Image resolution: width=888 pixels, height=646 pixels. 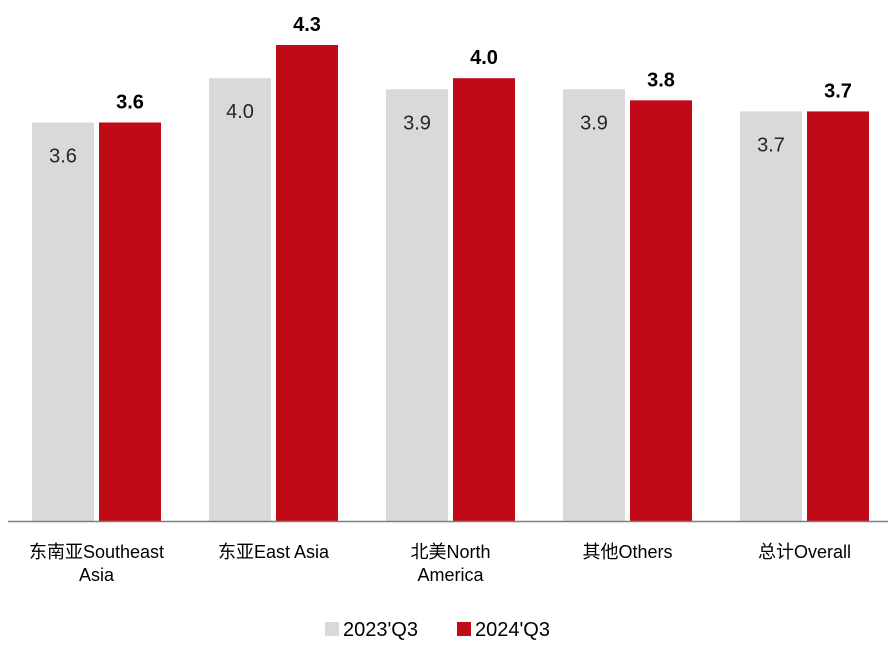 I want to click on category-label-2: 北美North America, so click(x=450, y=563).